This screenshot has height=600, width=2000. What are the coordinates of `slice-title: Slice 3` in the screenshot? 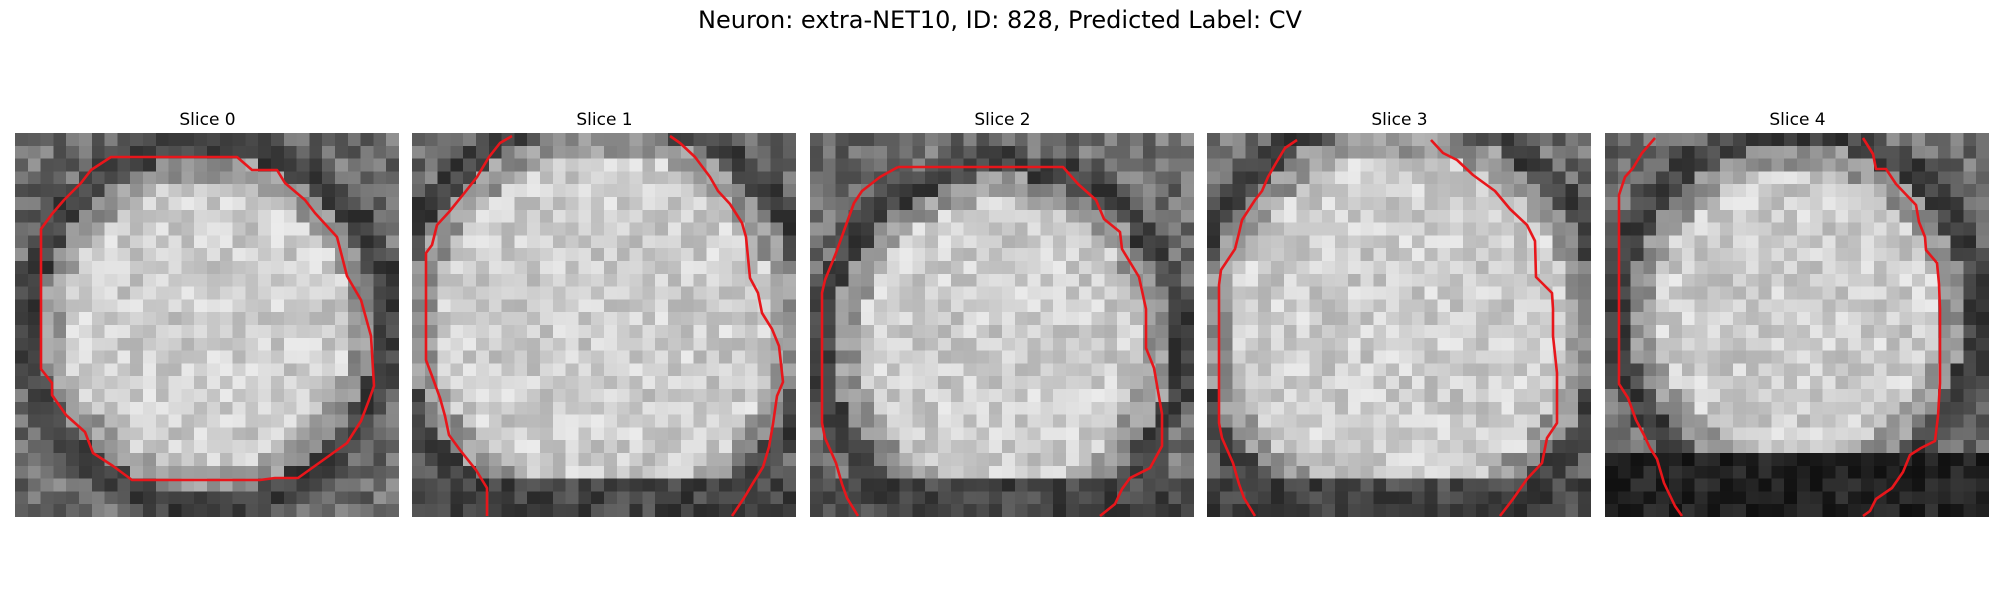 It's located at (1399, 120).